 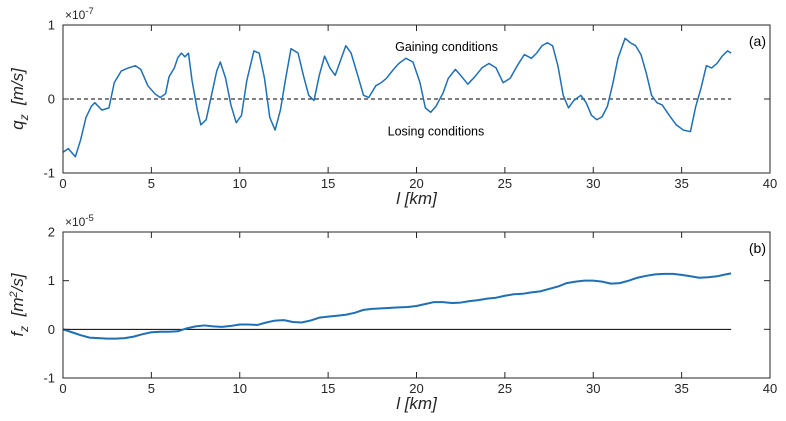 What do you see at coordinates (79, 221) in the screenshot?
I see `y-exponent-label: ×10⁻⁵` at bounding box center [79, 221].